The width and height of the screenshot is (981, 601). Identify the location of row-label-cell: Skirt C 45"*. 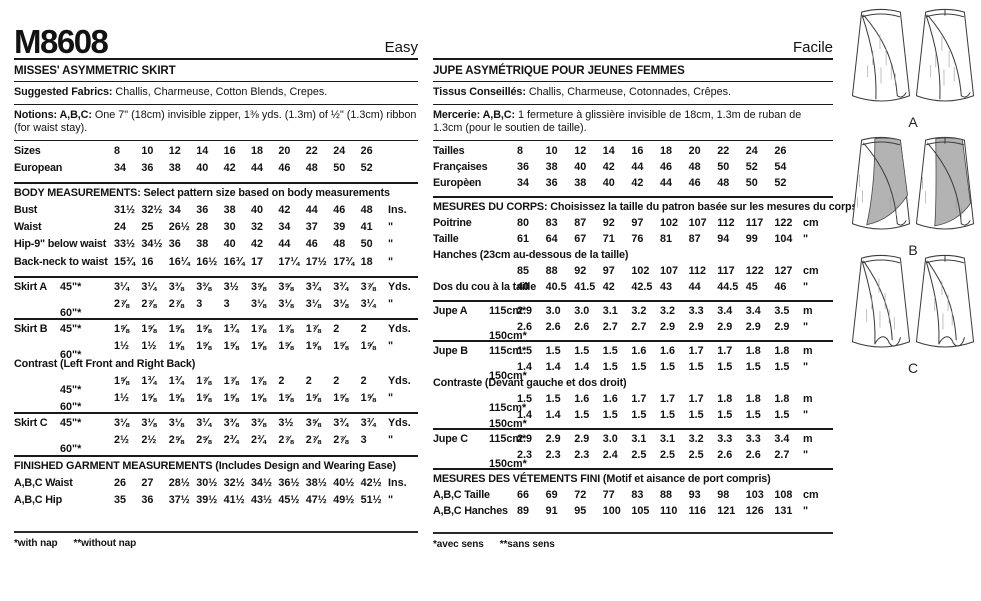
(64, 423).